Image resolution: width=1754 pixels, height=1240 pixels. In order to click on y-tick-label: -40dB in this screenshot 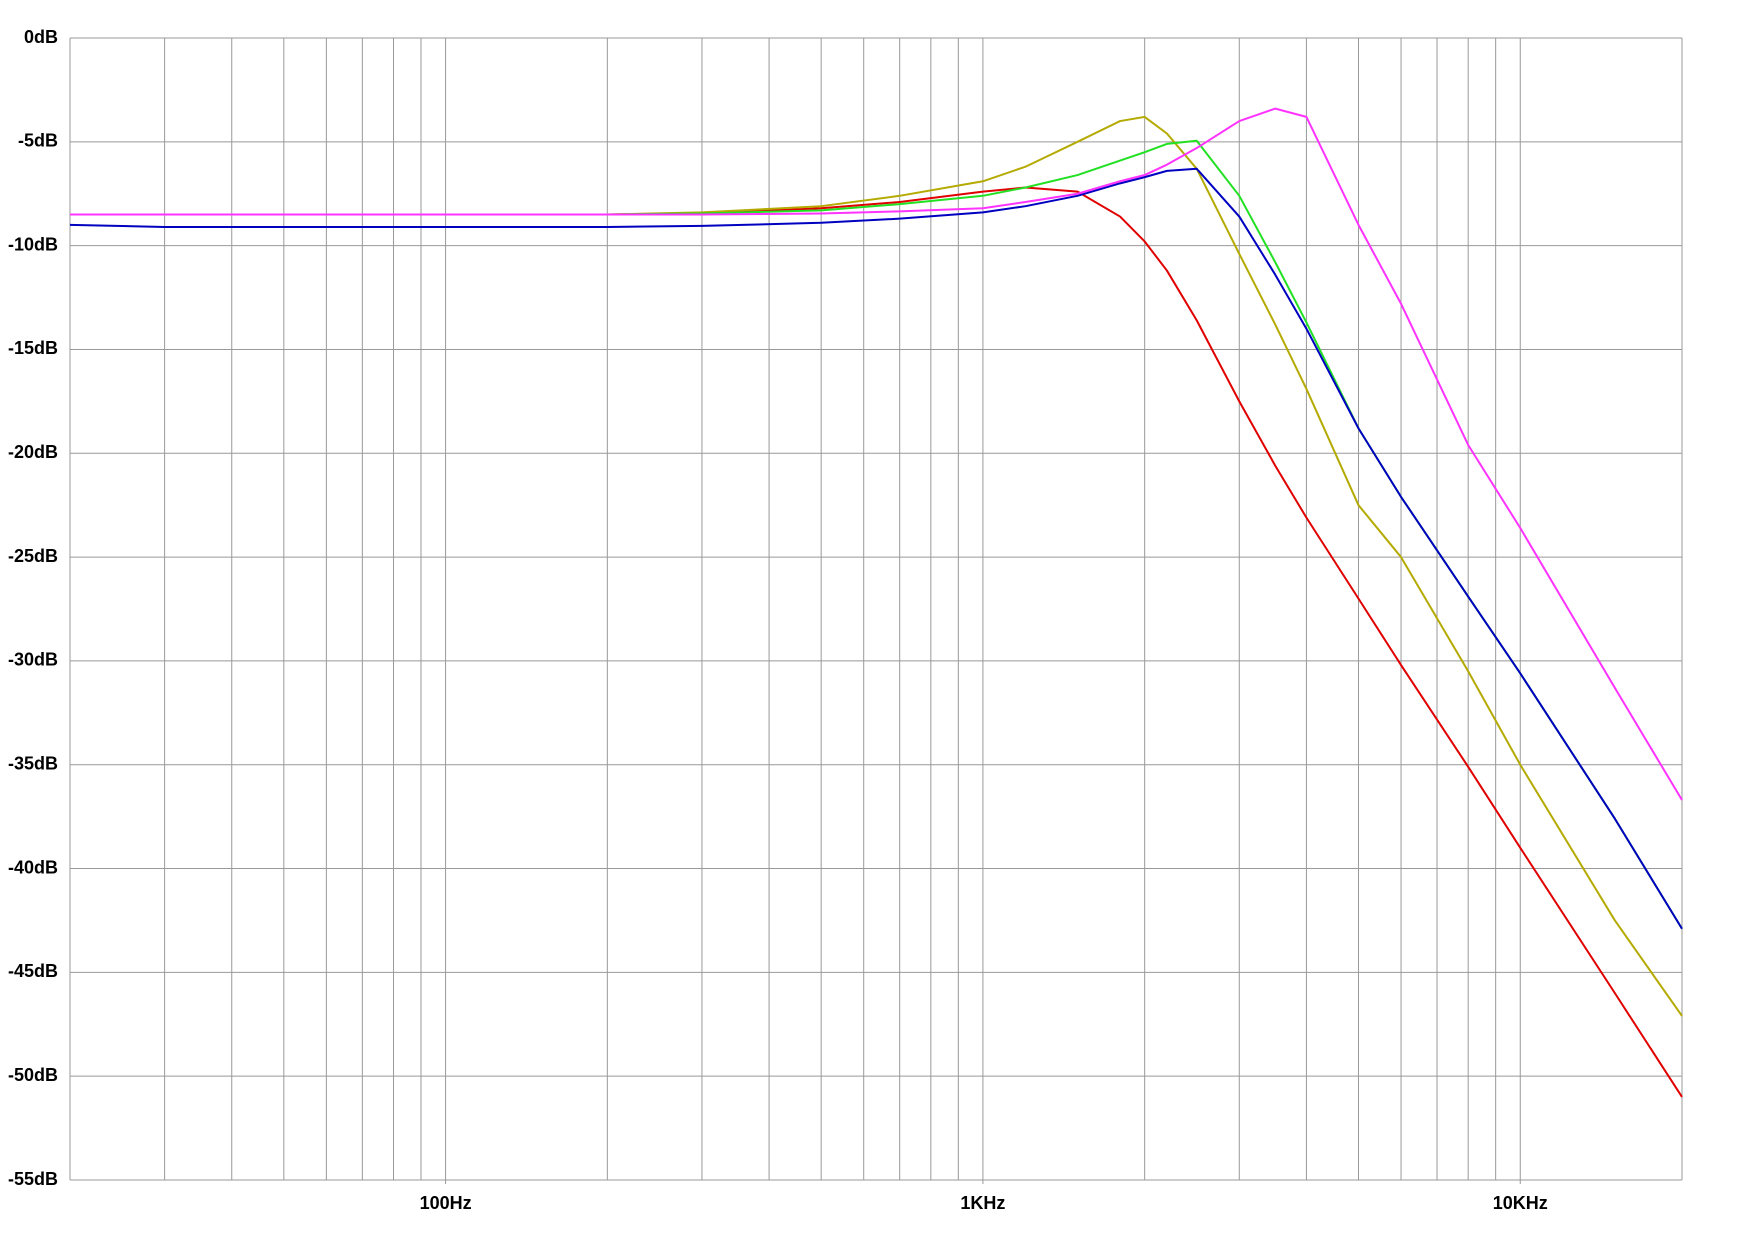, I will do `click(33, 867)`.